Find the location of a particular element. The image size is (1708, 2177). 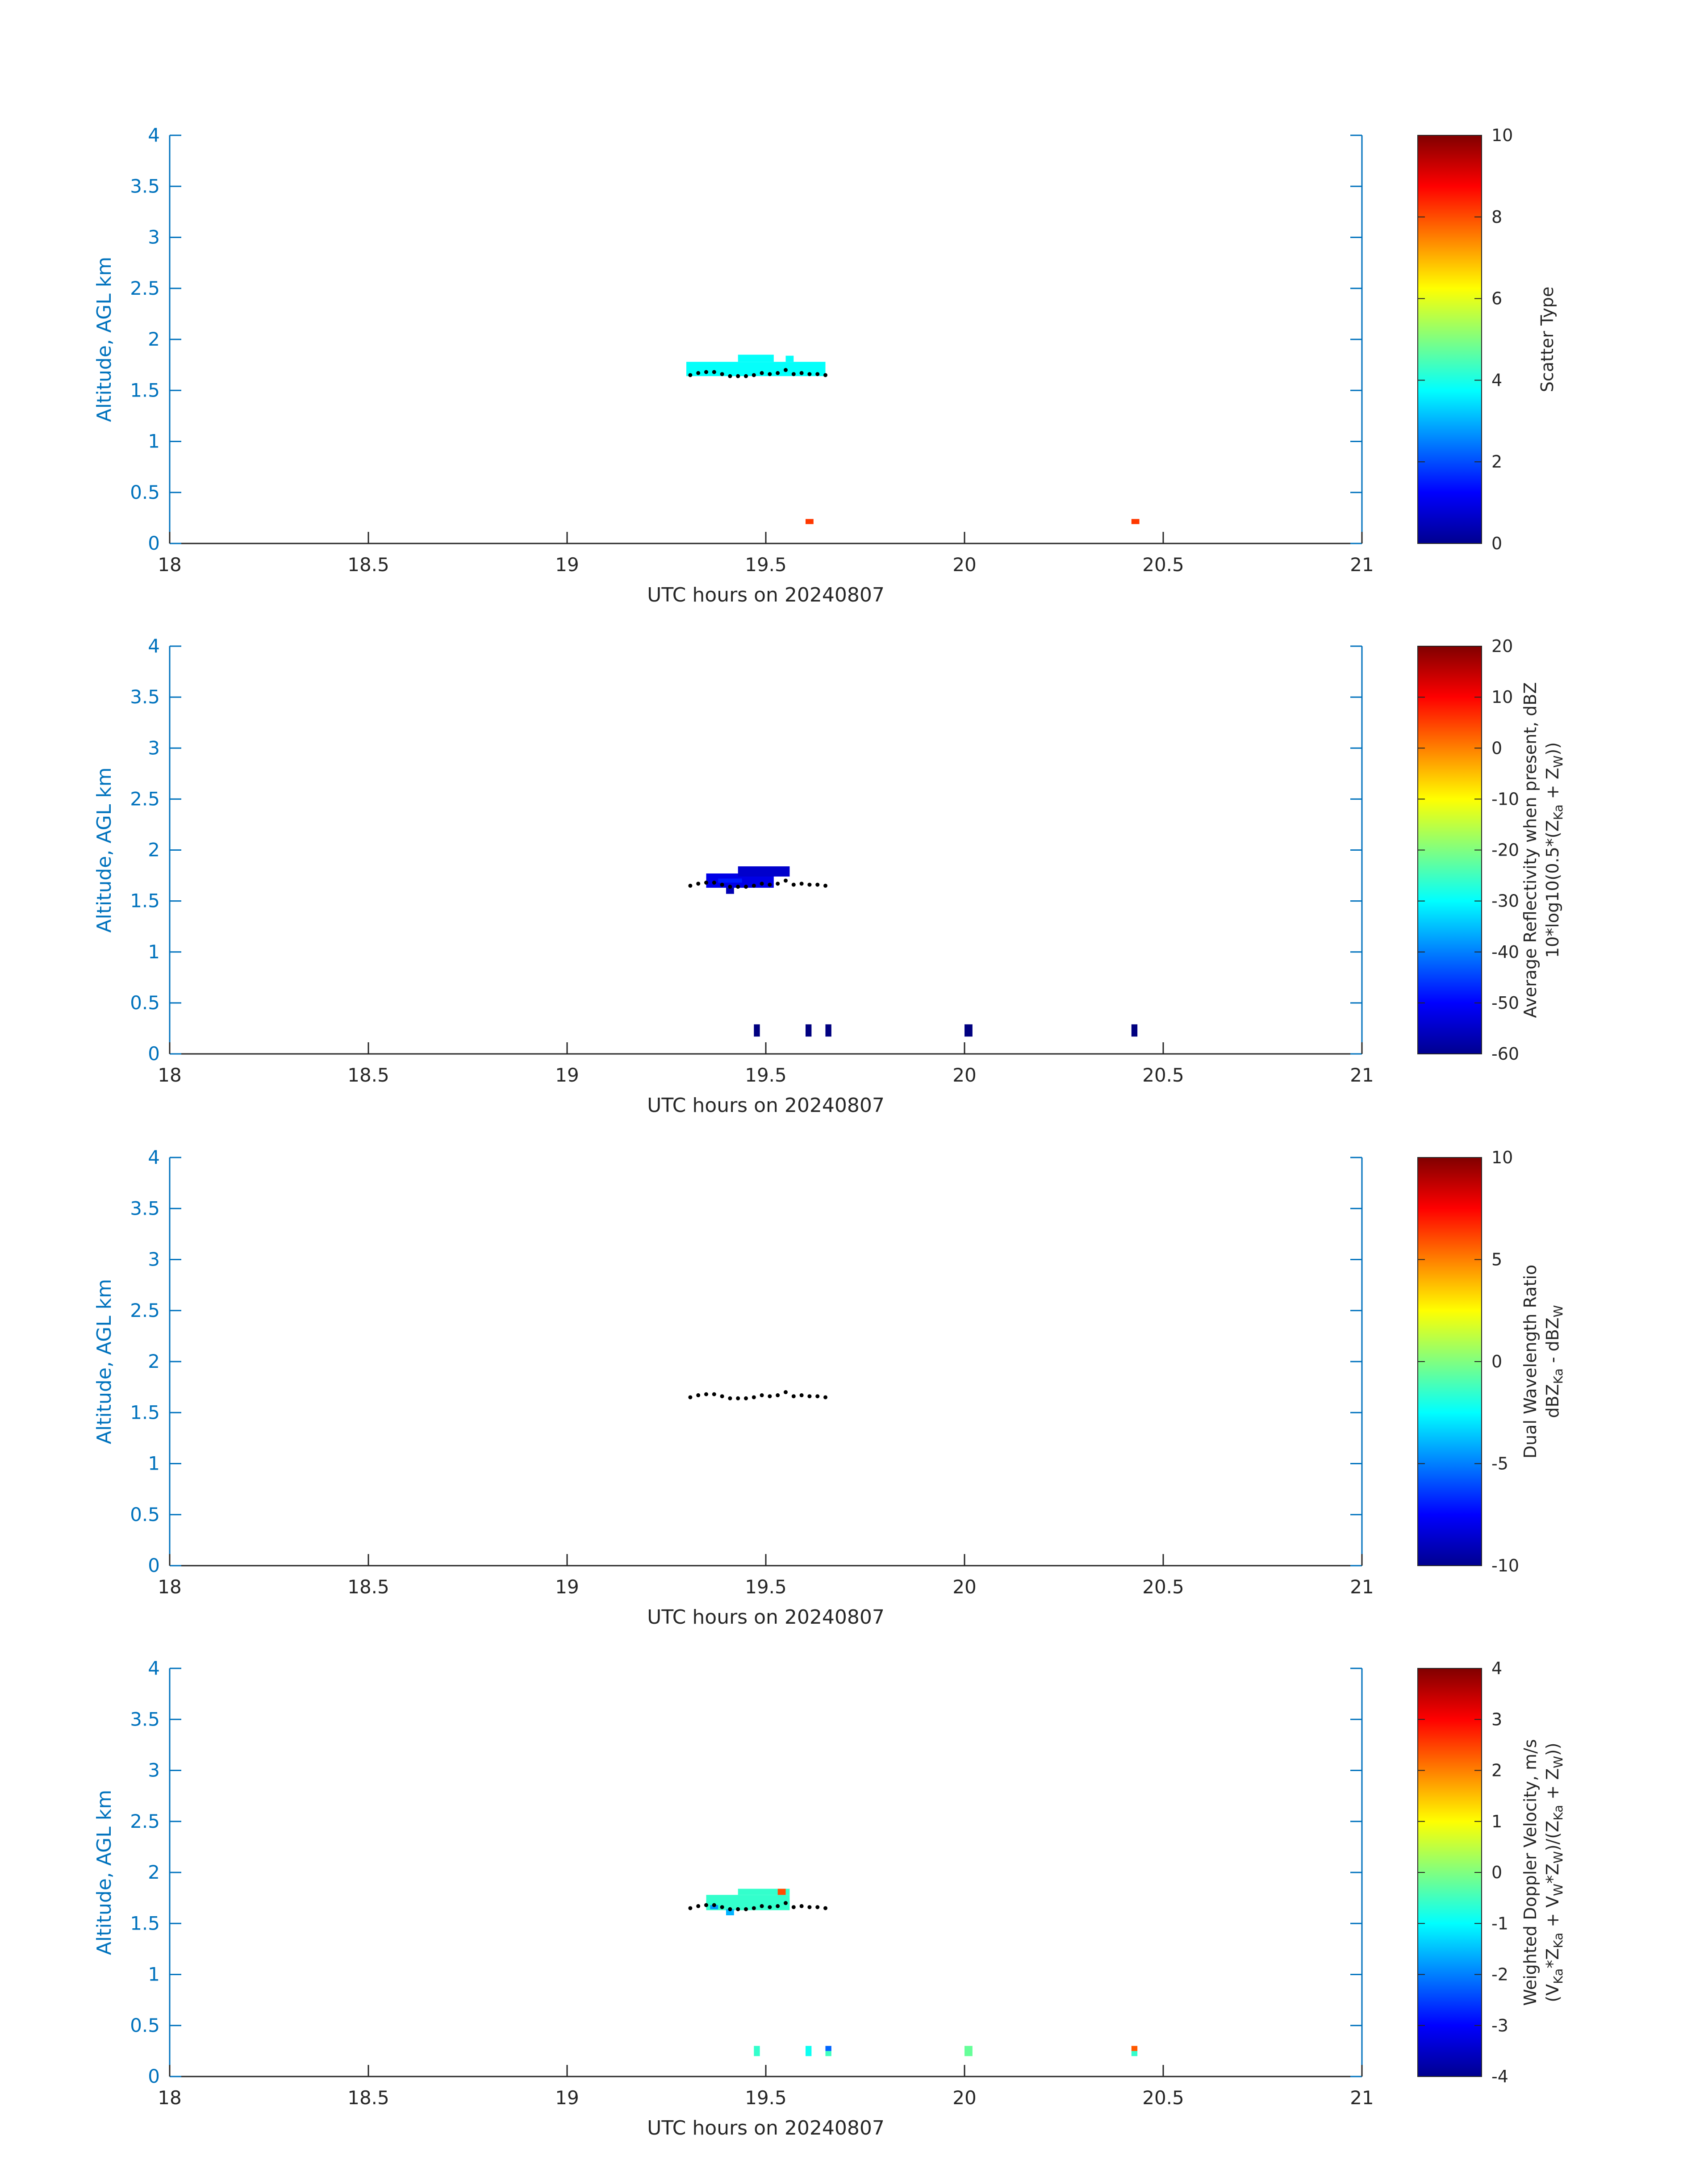

colorbar-label-line: (VKa*ZKa + VW*ZW)/(ZKa + ZW)) is located at coordinates (1554, 1872).